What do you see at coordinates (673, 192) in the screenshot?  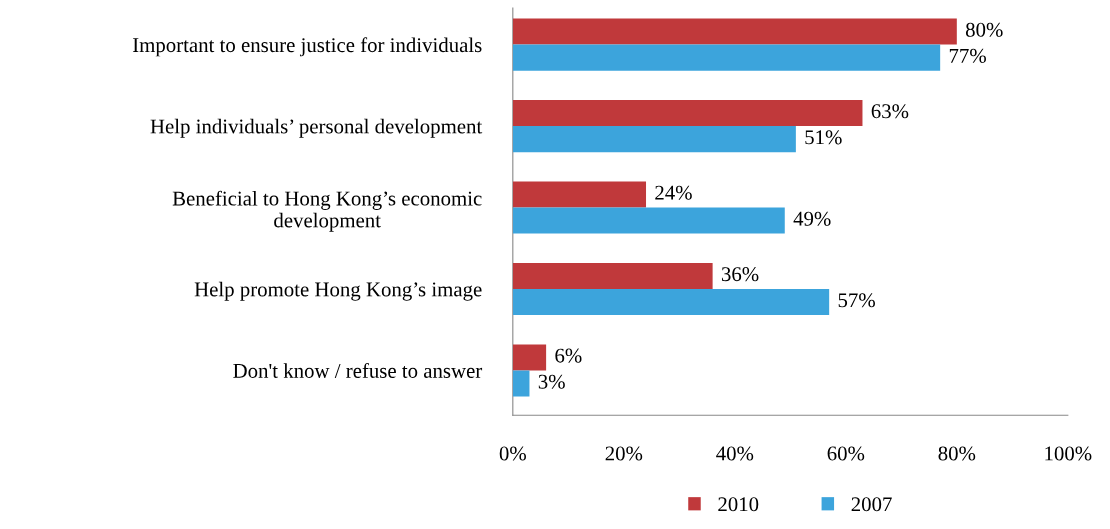 I see `data-label: 24%` at bounding box center [673, 192].